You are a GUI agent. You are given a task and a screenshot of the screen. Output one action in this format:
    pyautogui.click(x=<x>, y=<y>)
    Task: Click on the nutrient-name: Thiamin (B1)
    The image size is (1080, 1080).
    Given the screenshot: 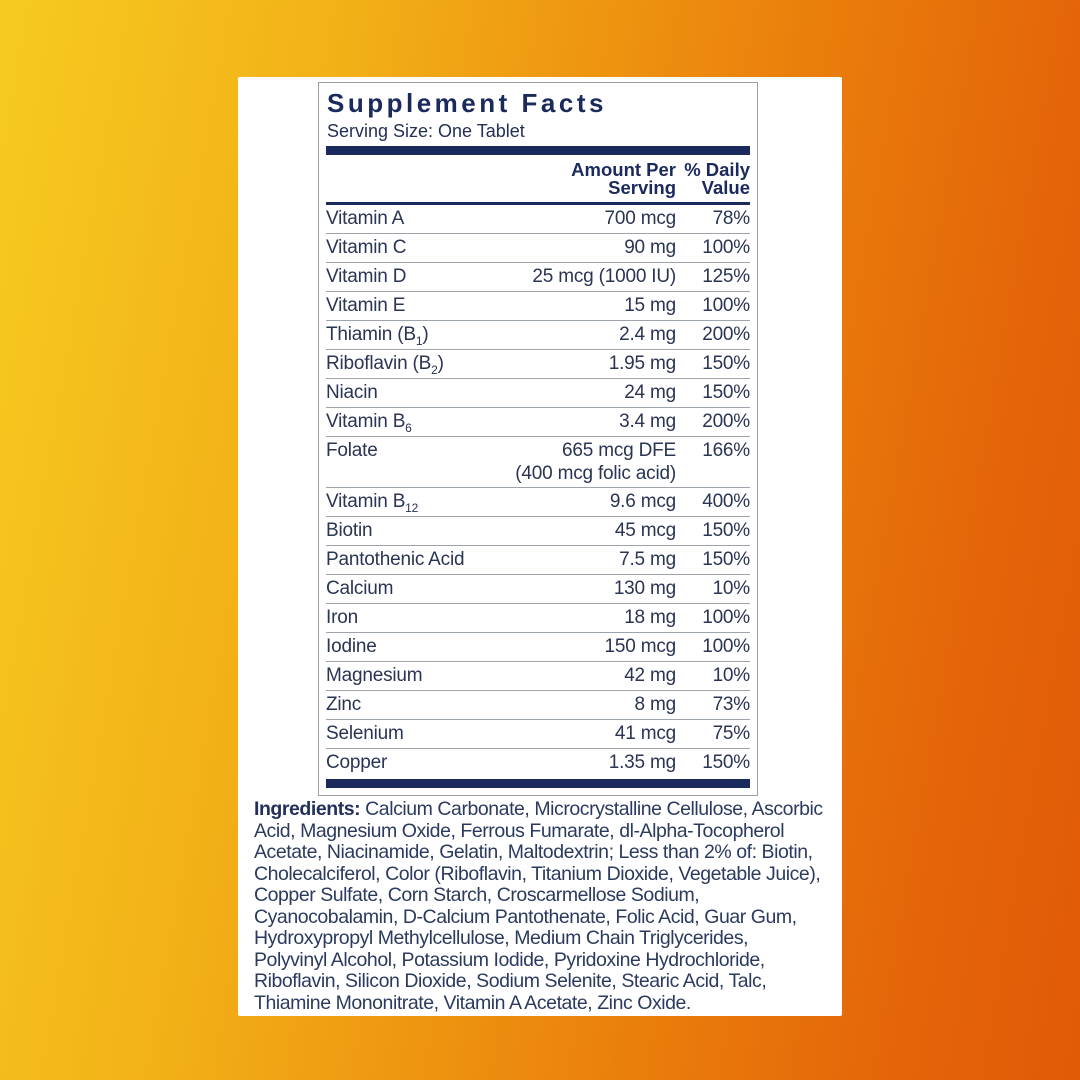 What is the action you would take?
    pyautogui.click(x=377, y=336)
    